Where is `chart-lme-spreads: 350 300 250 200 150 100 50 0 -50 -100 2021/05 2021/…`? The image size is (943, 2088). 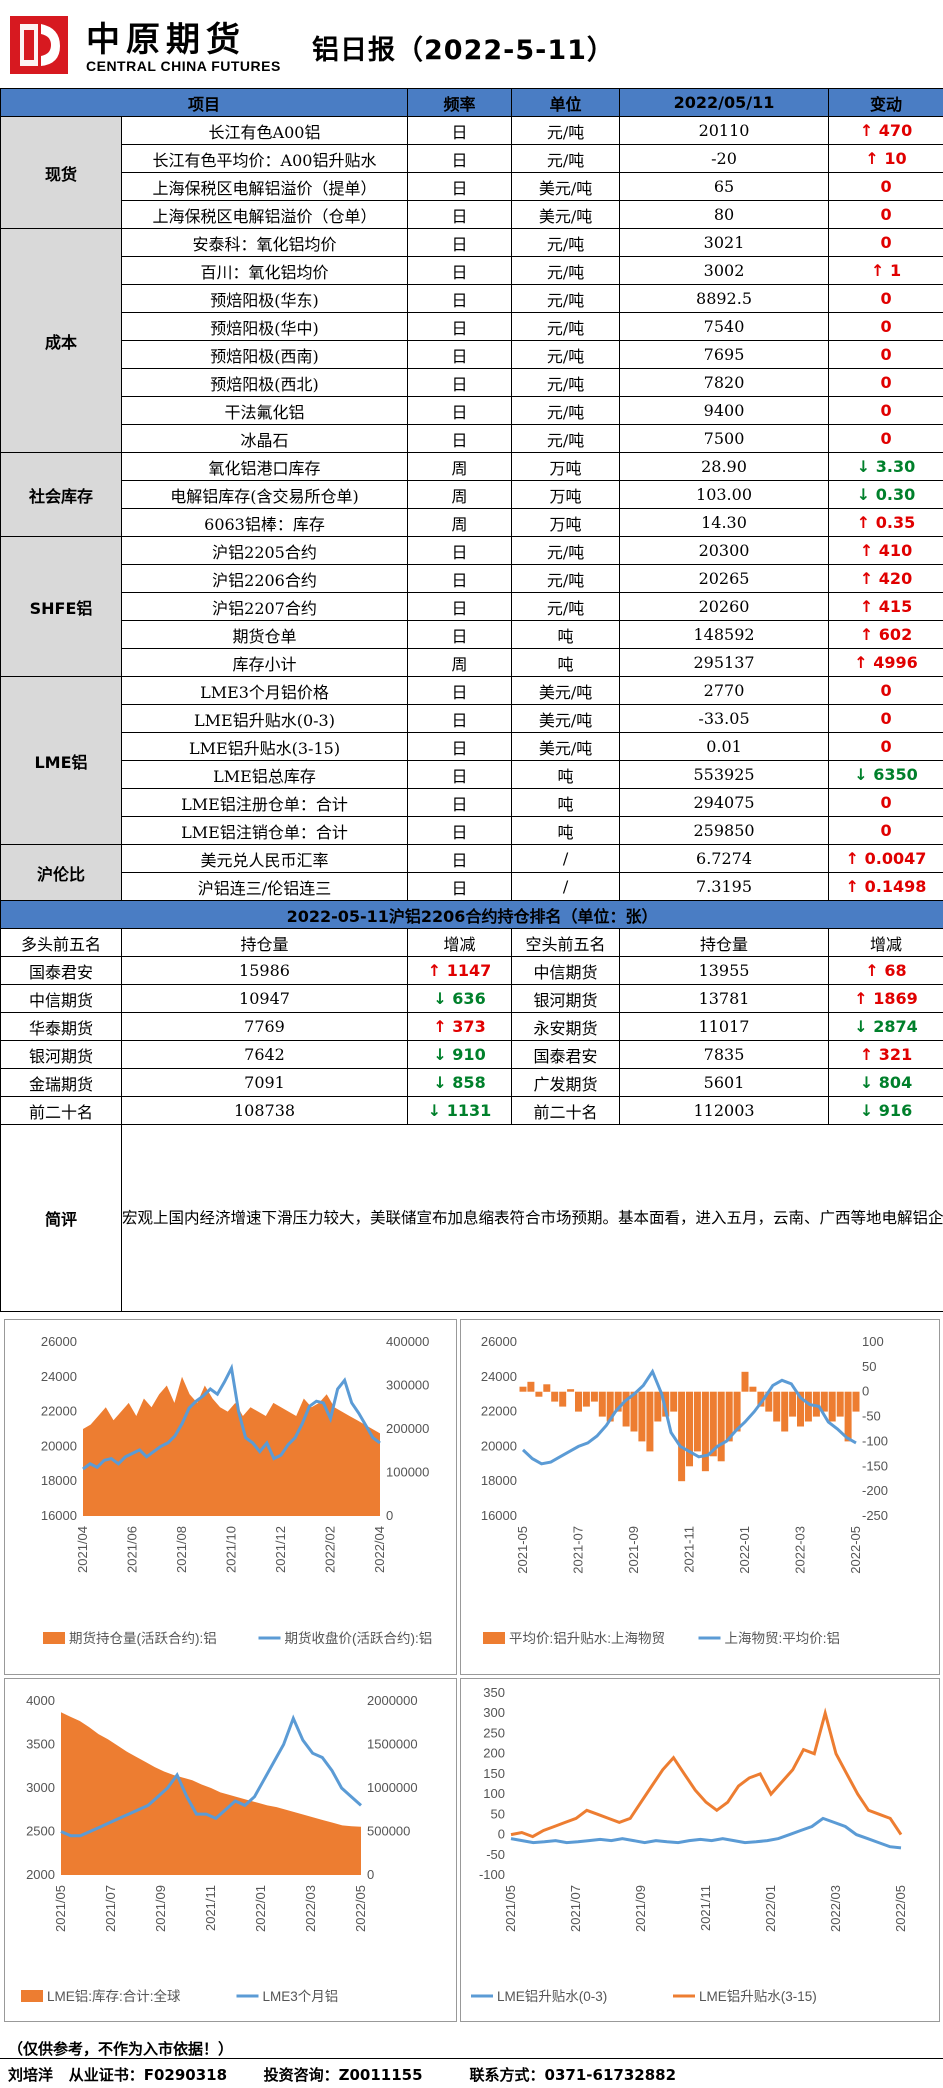
chart-lme-spreads: 350 300 250 200 150 100 50 0 -50 -100 2021/05 2021/… is located at coordinates (700, 1850).